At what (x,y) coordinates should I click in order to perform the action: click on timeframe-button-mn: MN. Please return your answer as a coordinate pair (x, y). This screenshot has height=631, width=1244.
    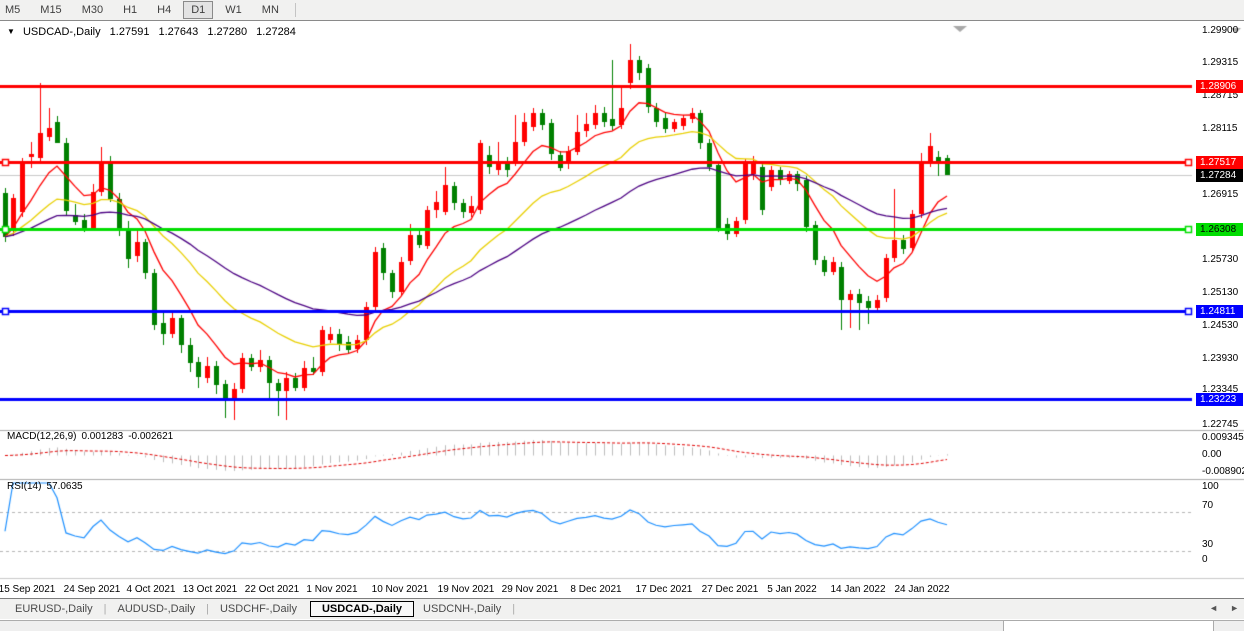
    Looking at the image, I should click on (270, 10).